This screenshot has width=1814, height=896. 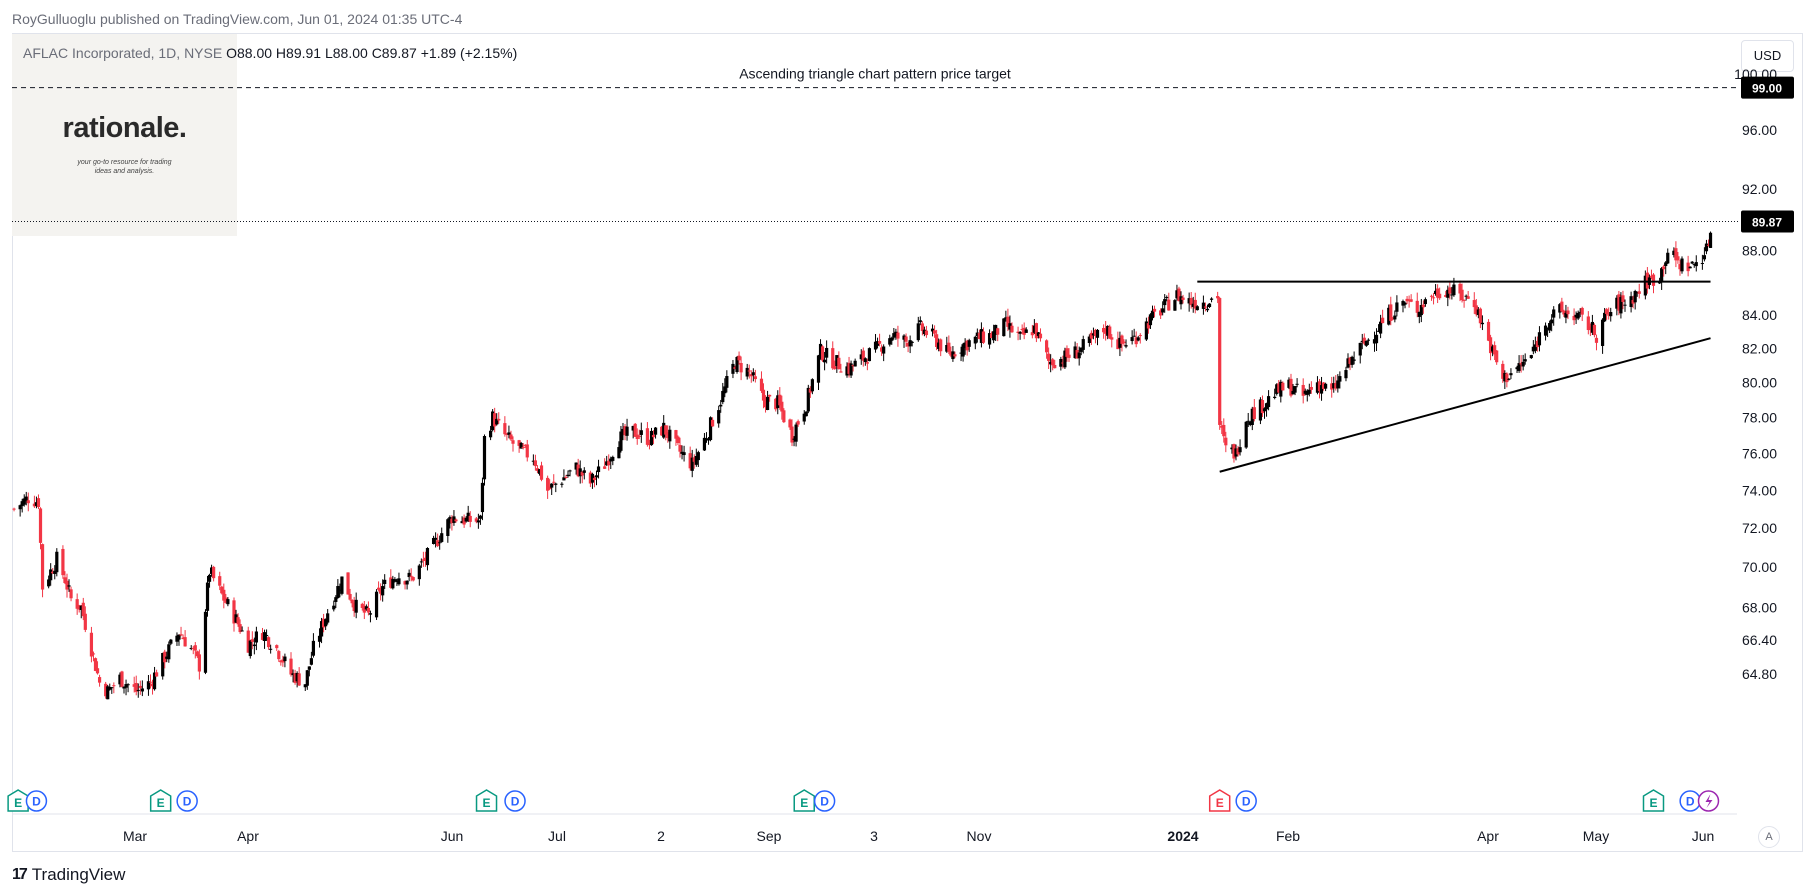 I want to click on currency-button: USD, so click(x=1767, y=56).